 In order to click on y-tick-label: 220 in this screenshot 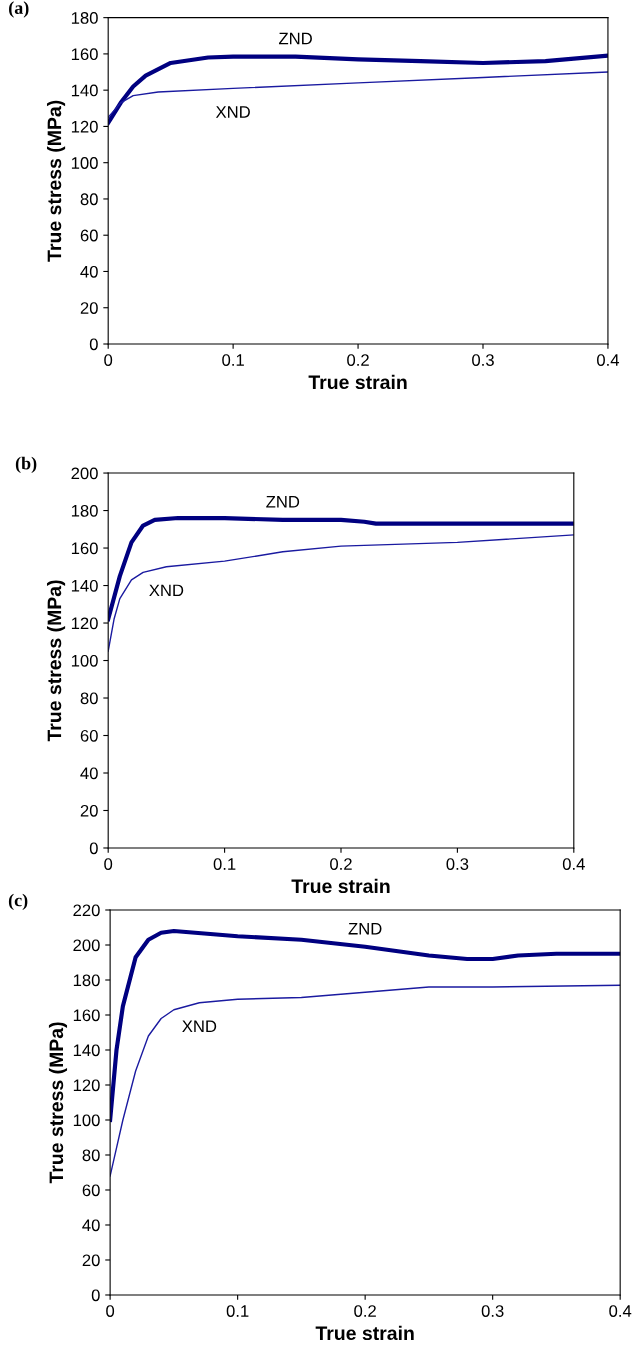, I will do `click(86, 910)`.